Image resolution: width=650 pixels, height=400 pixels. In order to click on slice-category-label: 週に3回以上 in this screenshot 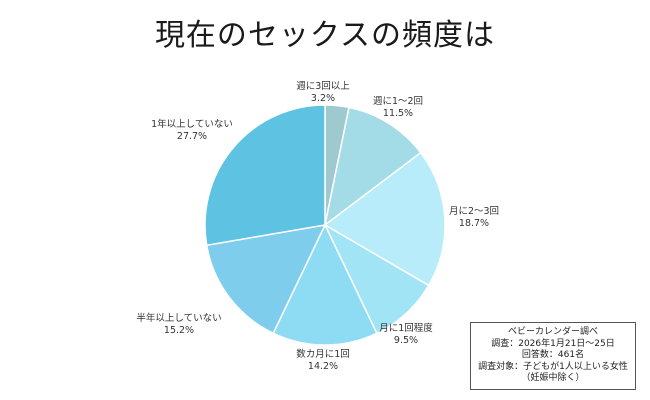, I will do `click(323, 86)`.